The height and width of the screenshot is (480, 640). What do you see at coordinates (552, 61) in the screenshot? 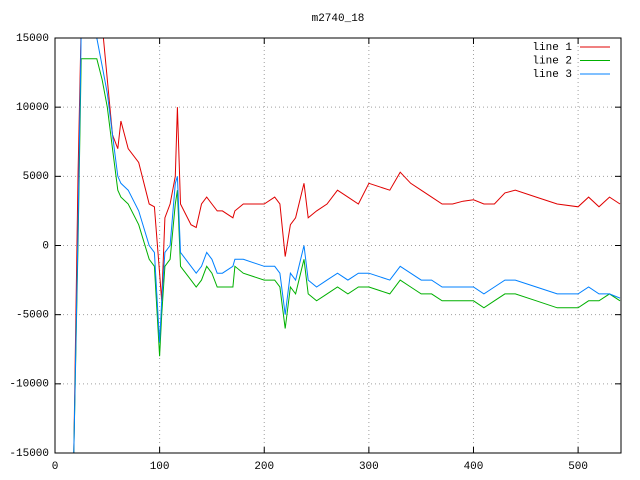
I see `legend-label: line 2` at bounding box center [552, 61].